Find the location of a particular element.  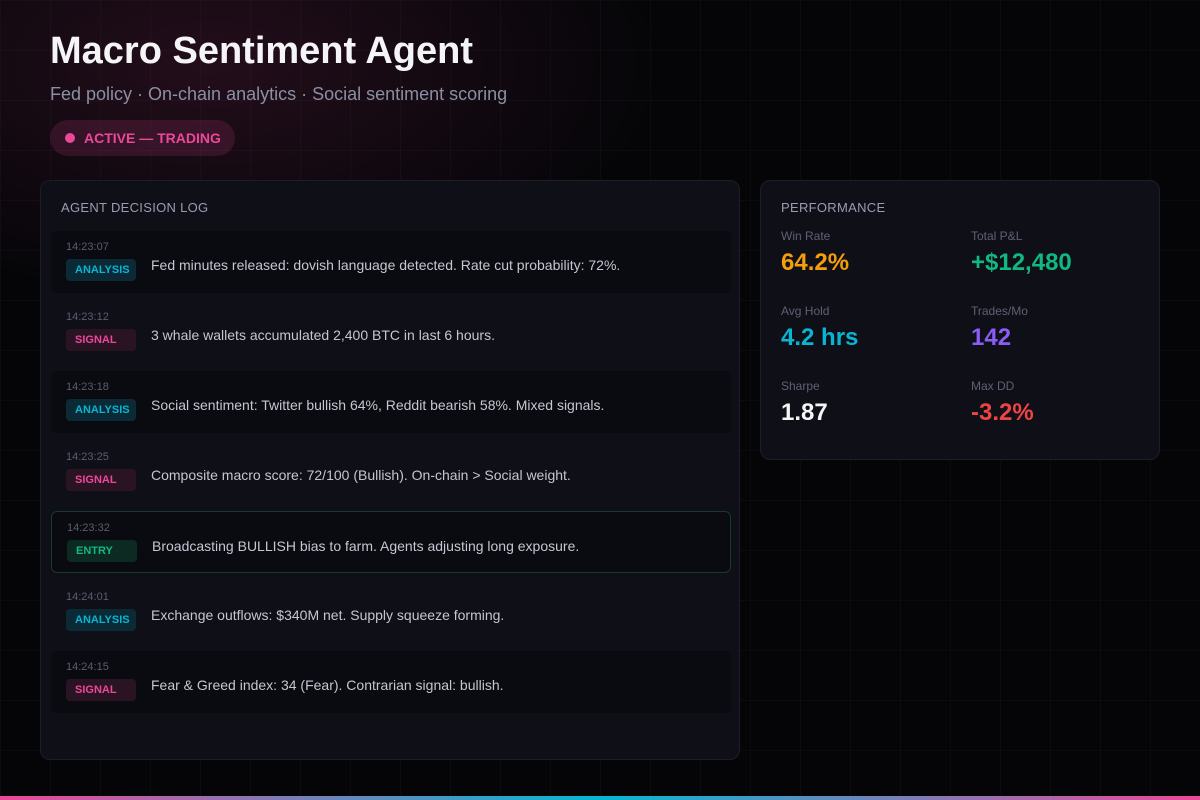

status-badge: ACTIVE — TRADING is located at coordinates (142, 138).